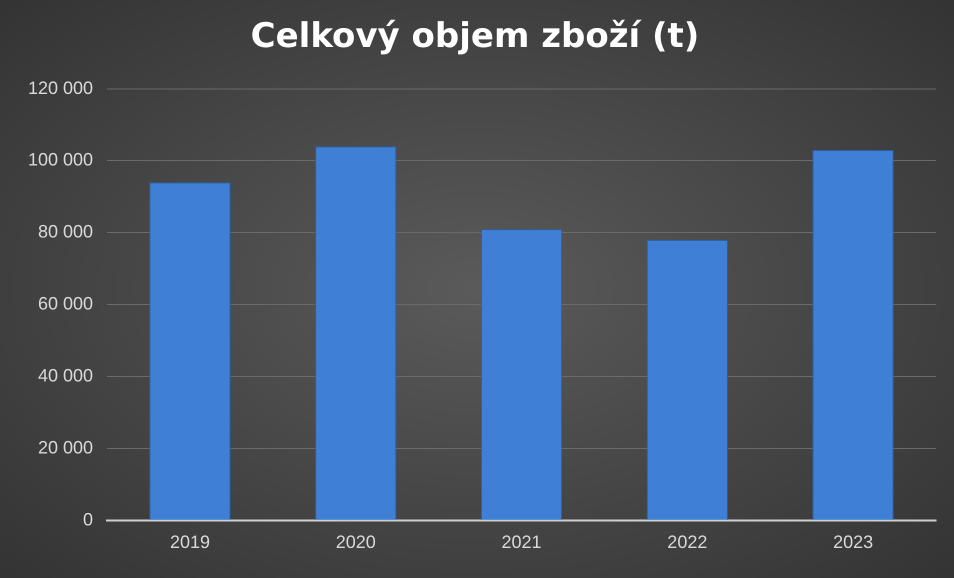 This screenshot has height=578, width=954. Describe the element at coordinates (88, 519) in the screenshot. I see `y-tick-label: 0` at that location.